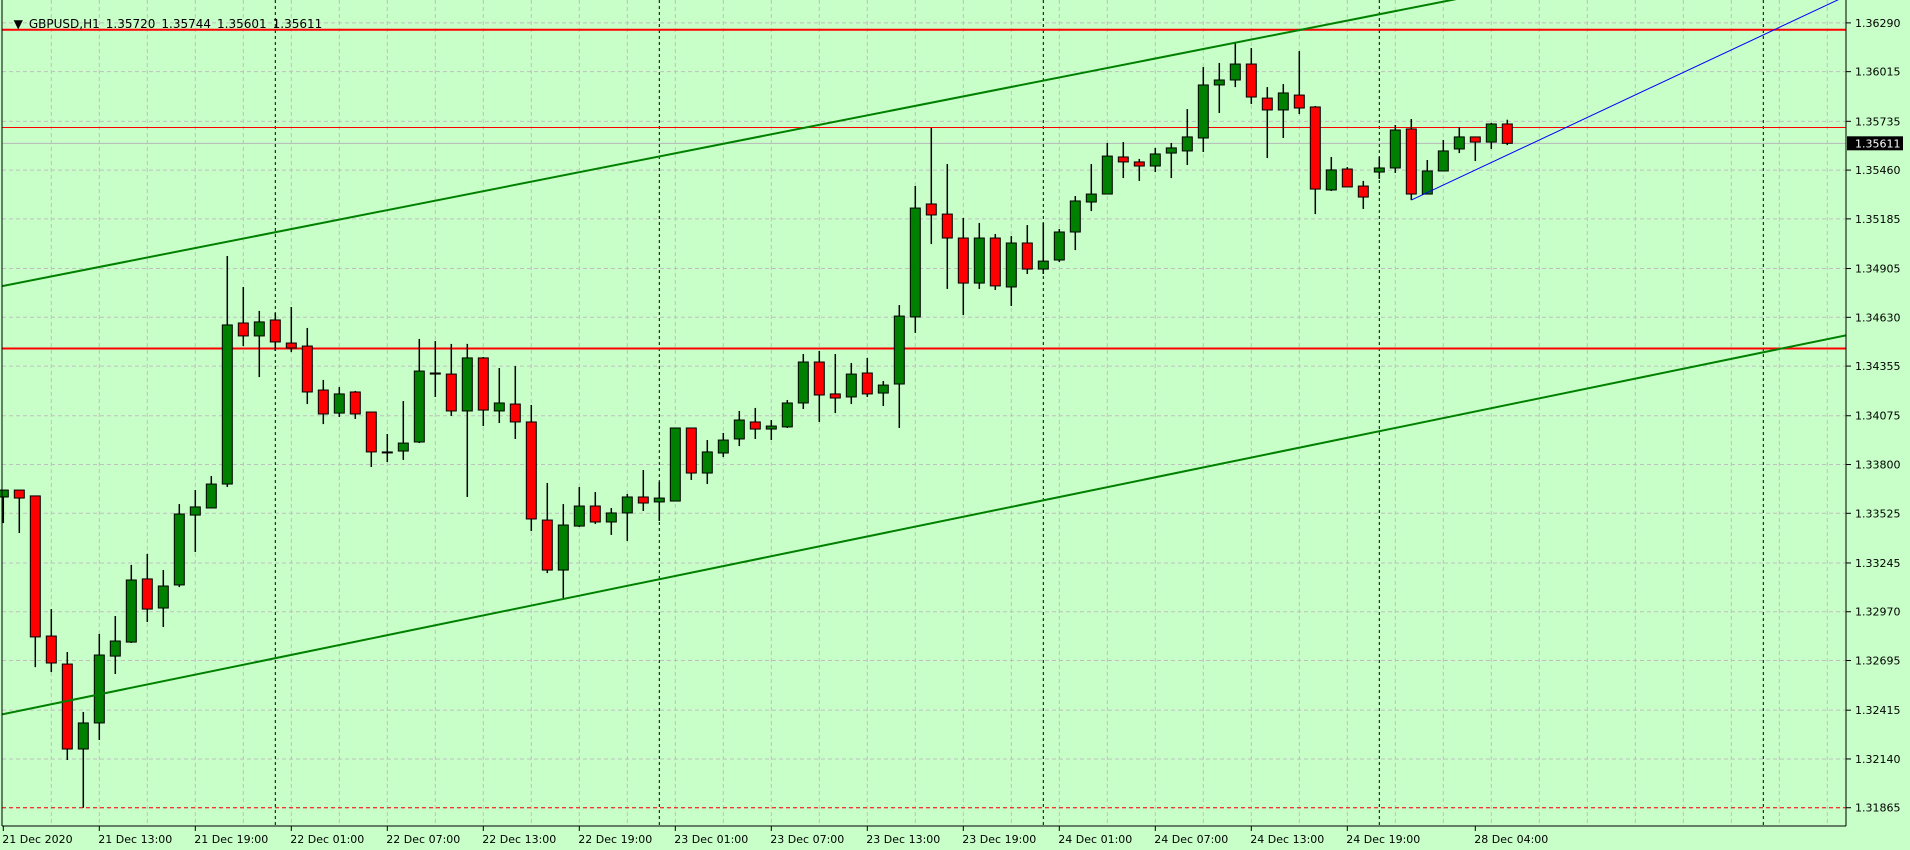 The height and width of the screenshot is (850, 1910). Describe the element at coordinates (423, 839) in the screenshot. I see `x-tick-label: 22 Dec 07:00` at that location.